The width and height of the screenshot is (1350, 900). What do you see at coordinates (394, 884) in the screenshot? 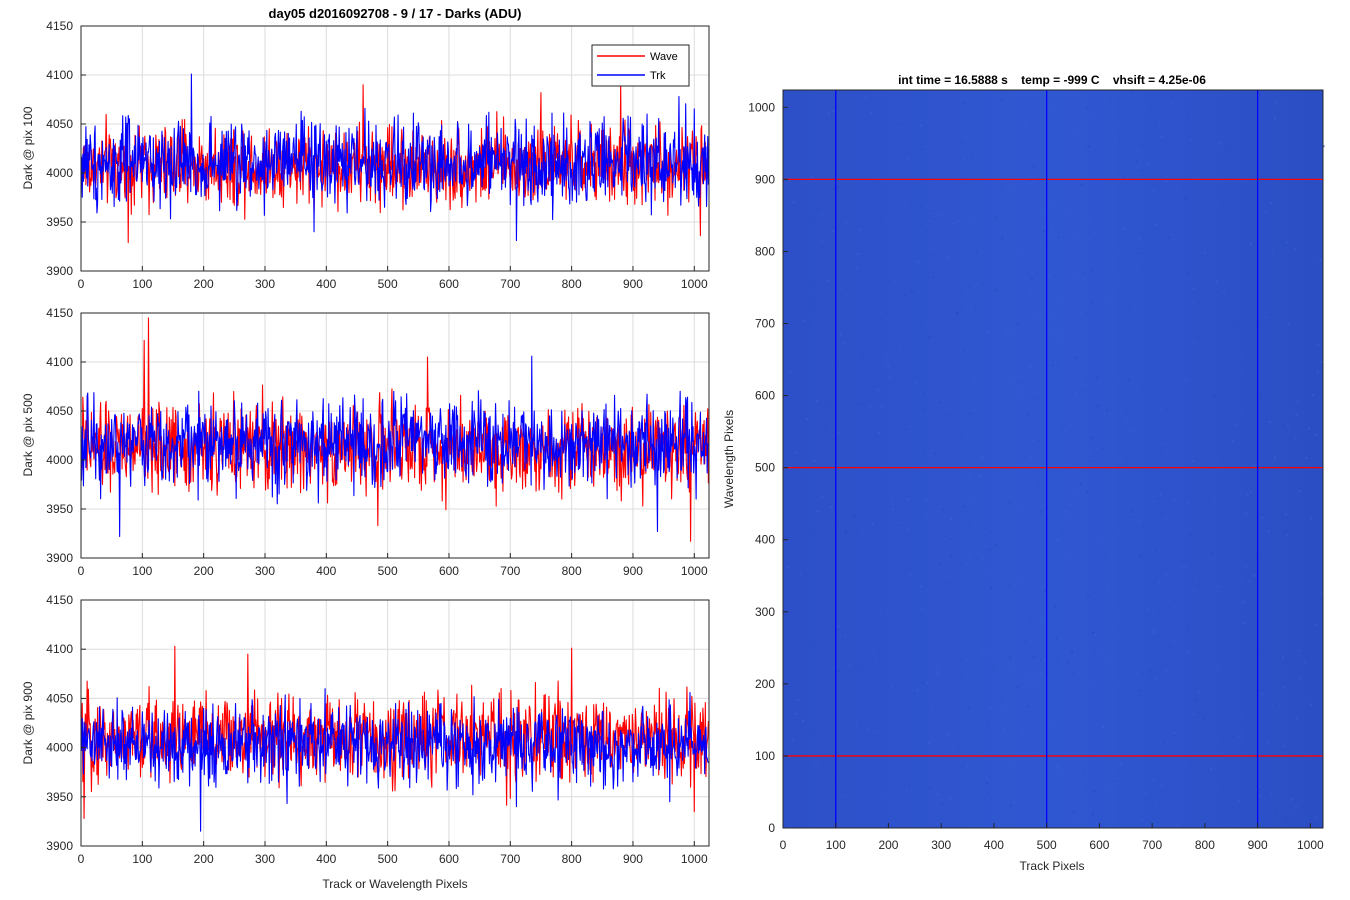
I see `x-axis-label: Track or Wavelength Pixels` at bounding box center [394, 884].